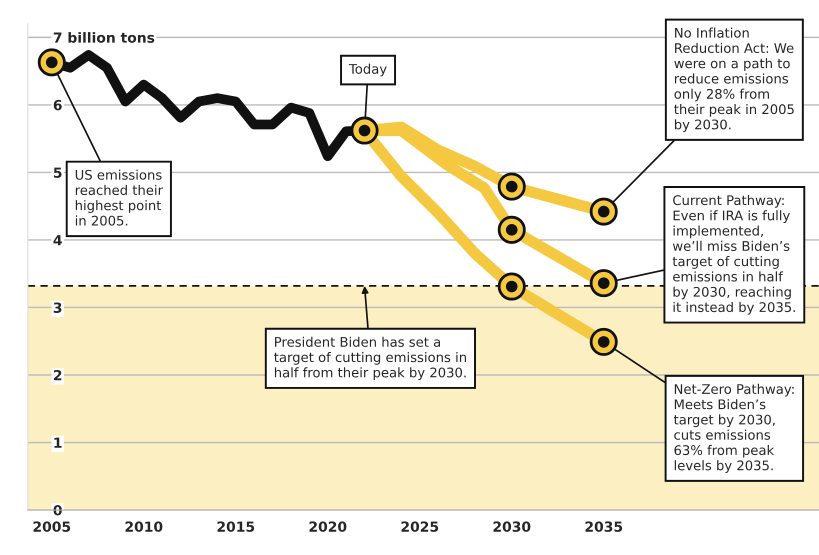 The width and height of the screenshot is (819, 555). What do you see at coordinates (58, 375) in the screenshot?
I see `y-tick-label: 2` at bounding box center [58, 375].